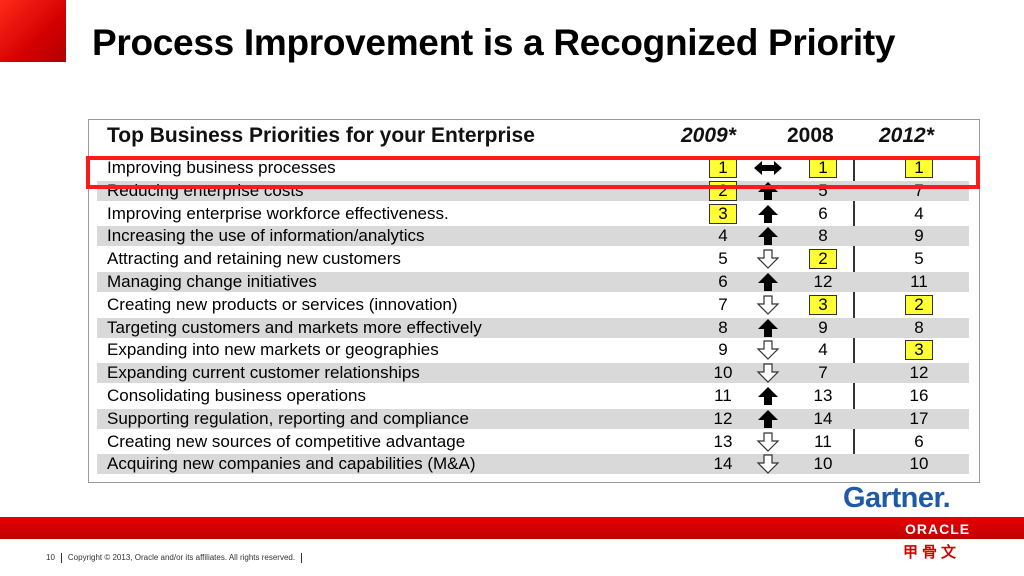 The height and width of the screenshot is (576, 1024). What do you see at coordinates (723, 418) in the screenshot?
I see `rank-2009: 12` at bounding box center [723, 418].